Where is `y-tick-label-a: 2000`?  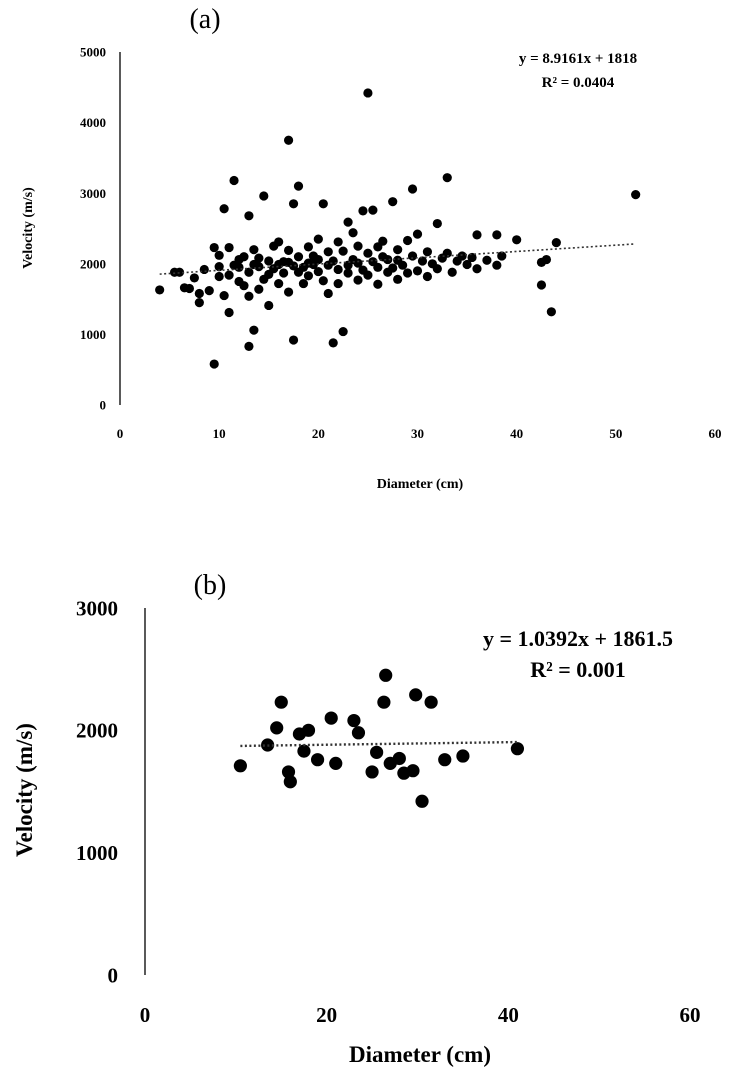
y-tick-label-a: 2000 is located at coordinates (93, 263).